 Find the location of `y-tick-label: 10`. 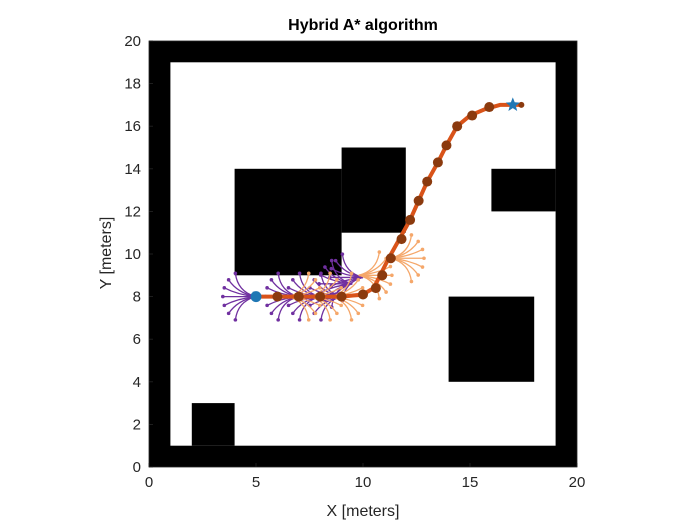

y-tick-label: 10 is located at coordinates (132, 254).